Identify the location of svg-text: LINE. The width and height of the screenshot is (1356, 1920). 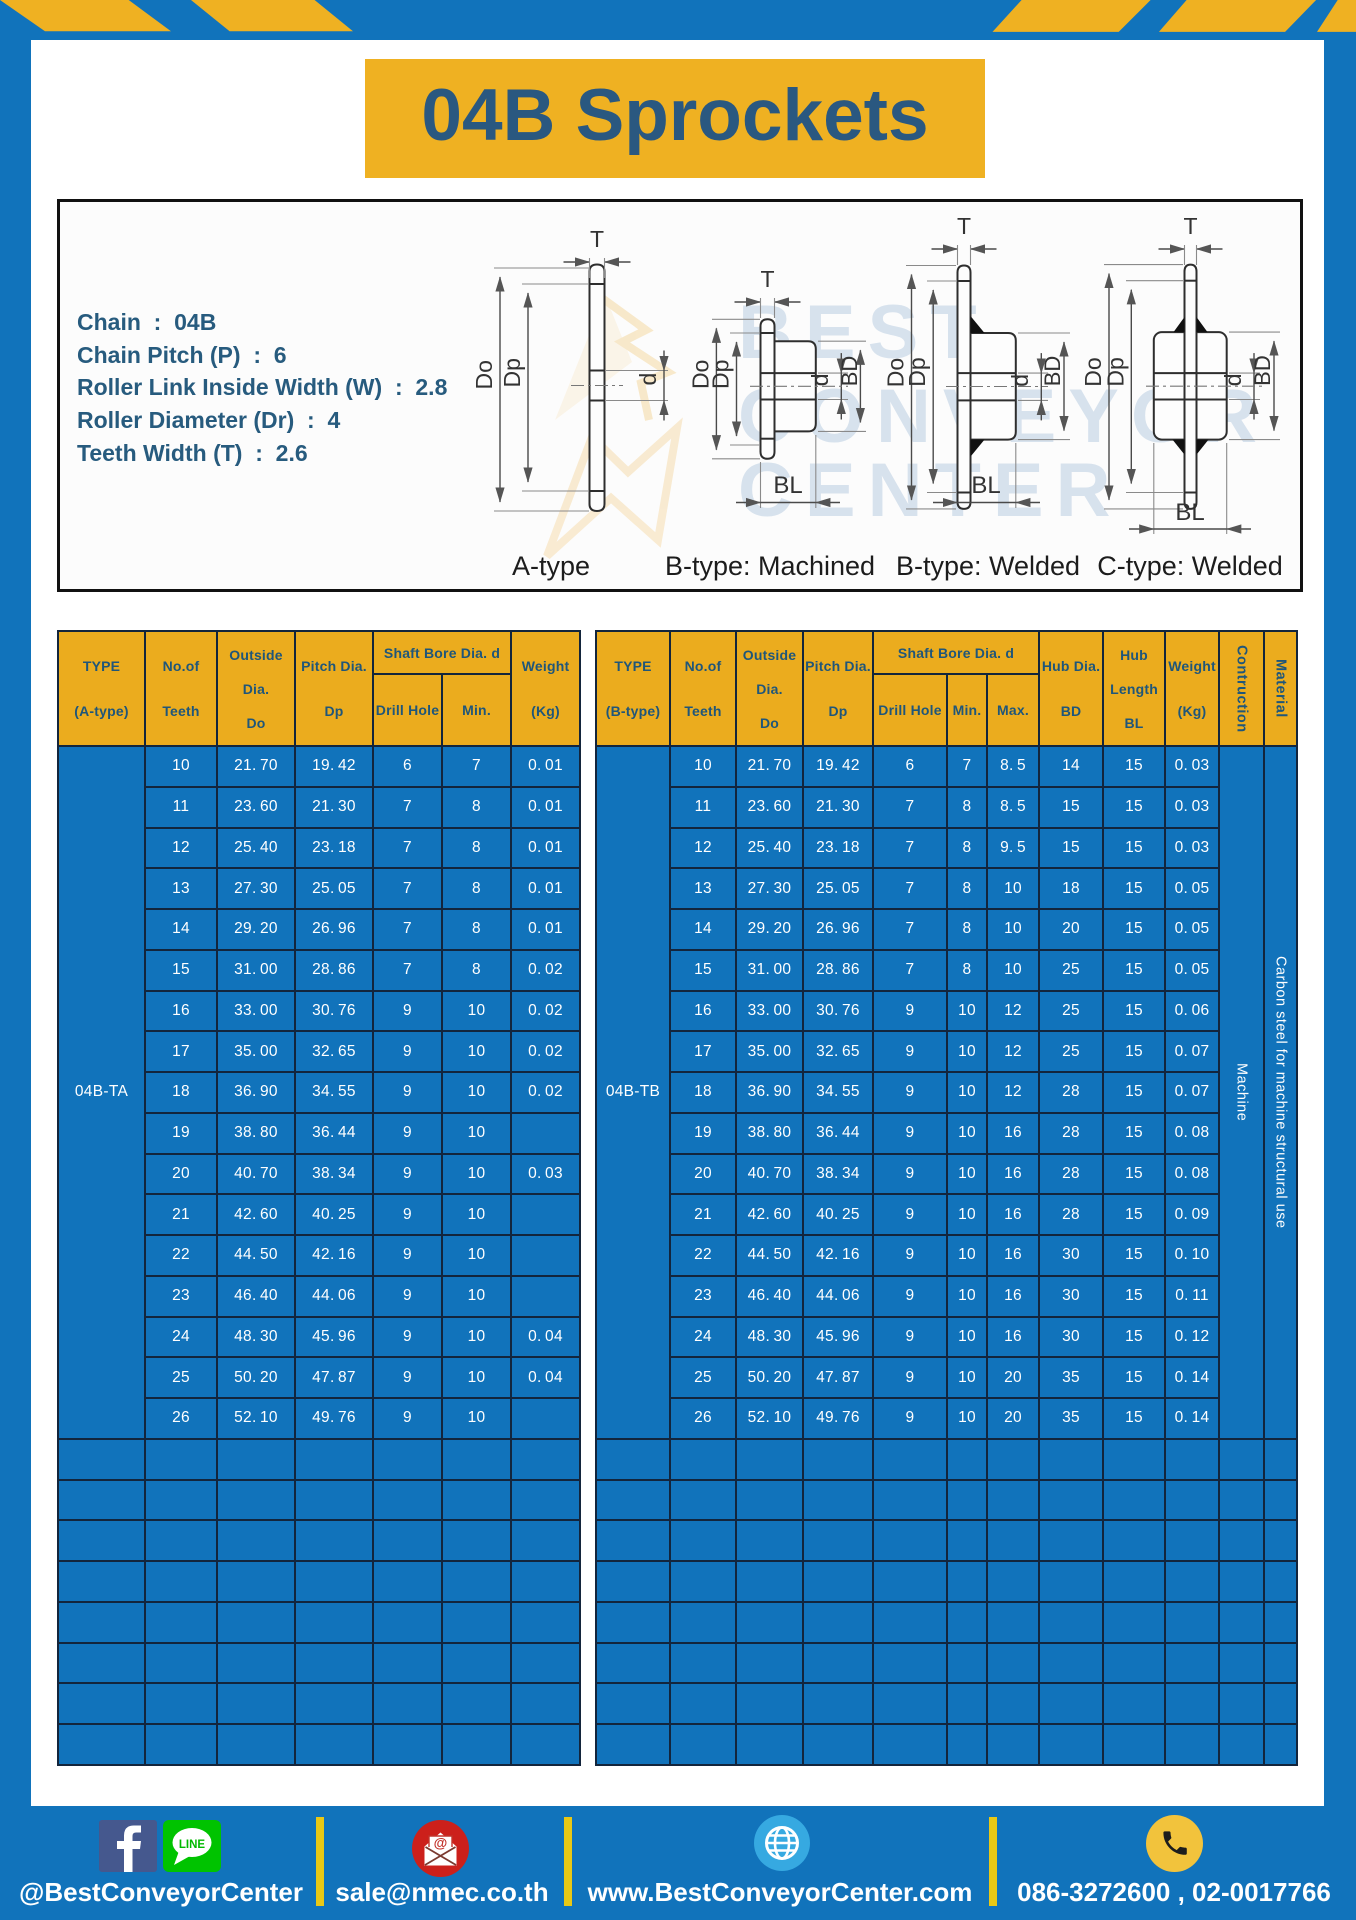
(192, 1845).